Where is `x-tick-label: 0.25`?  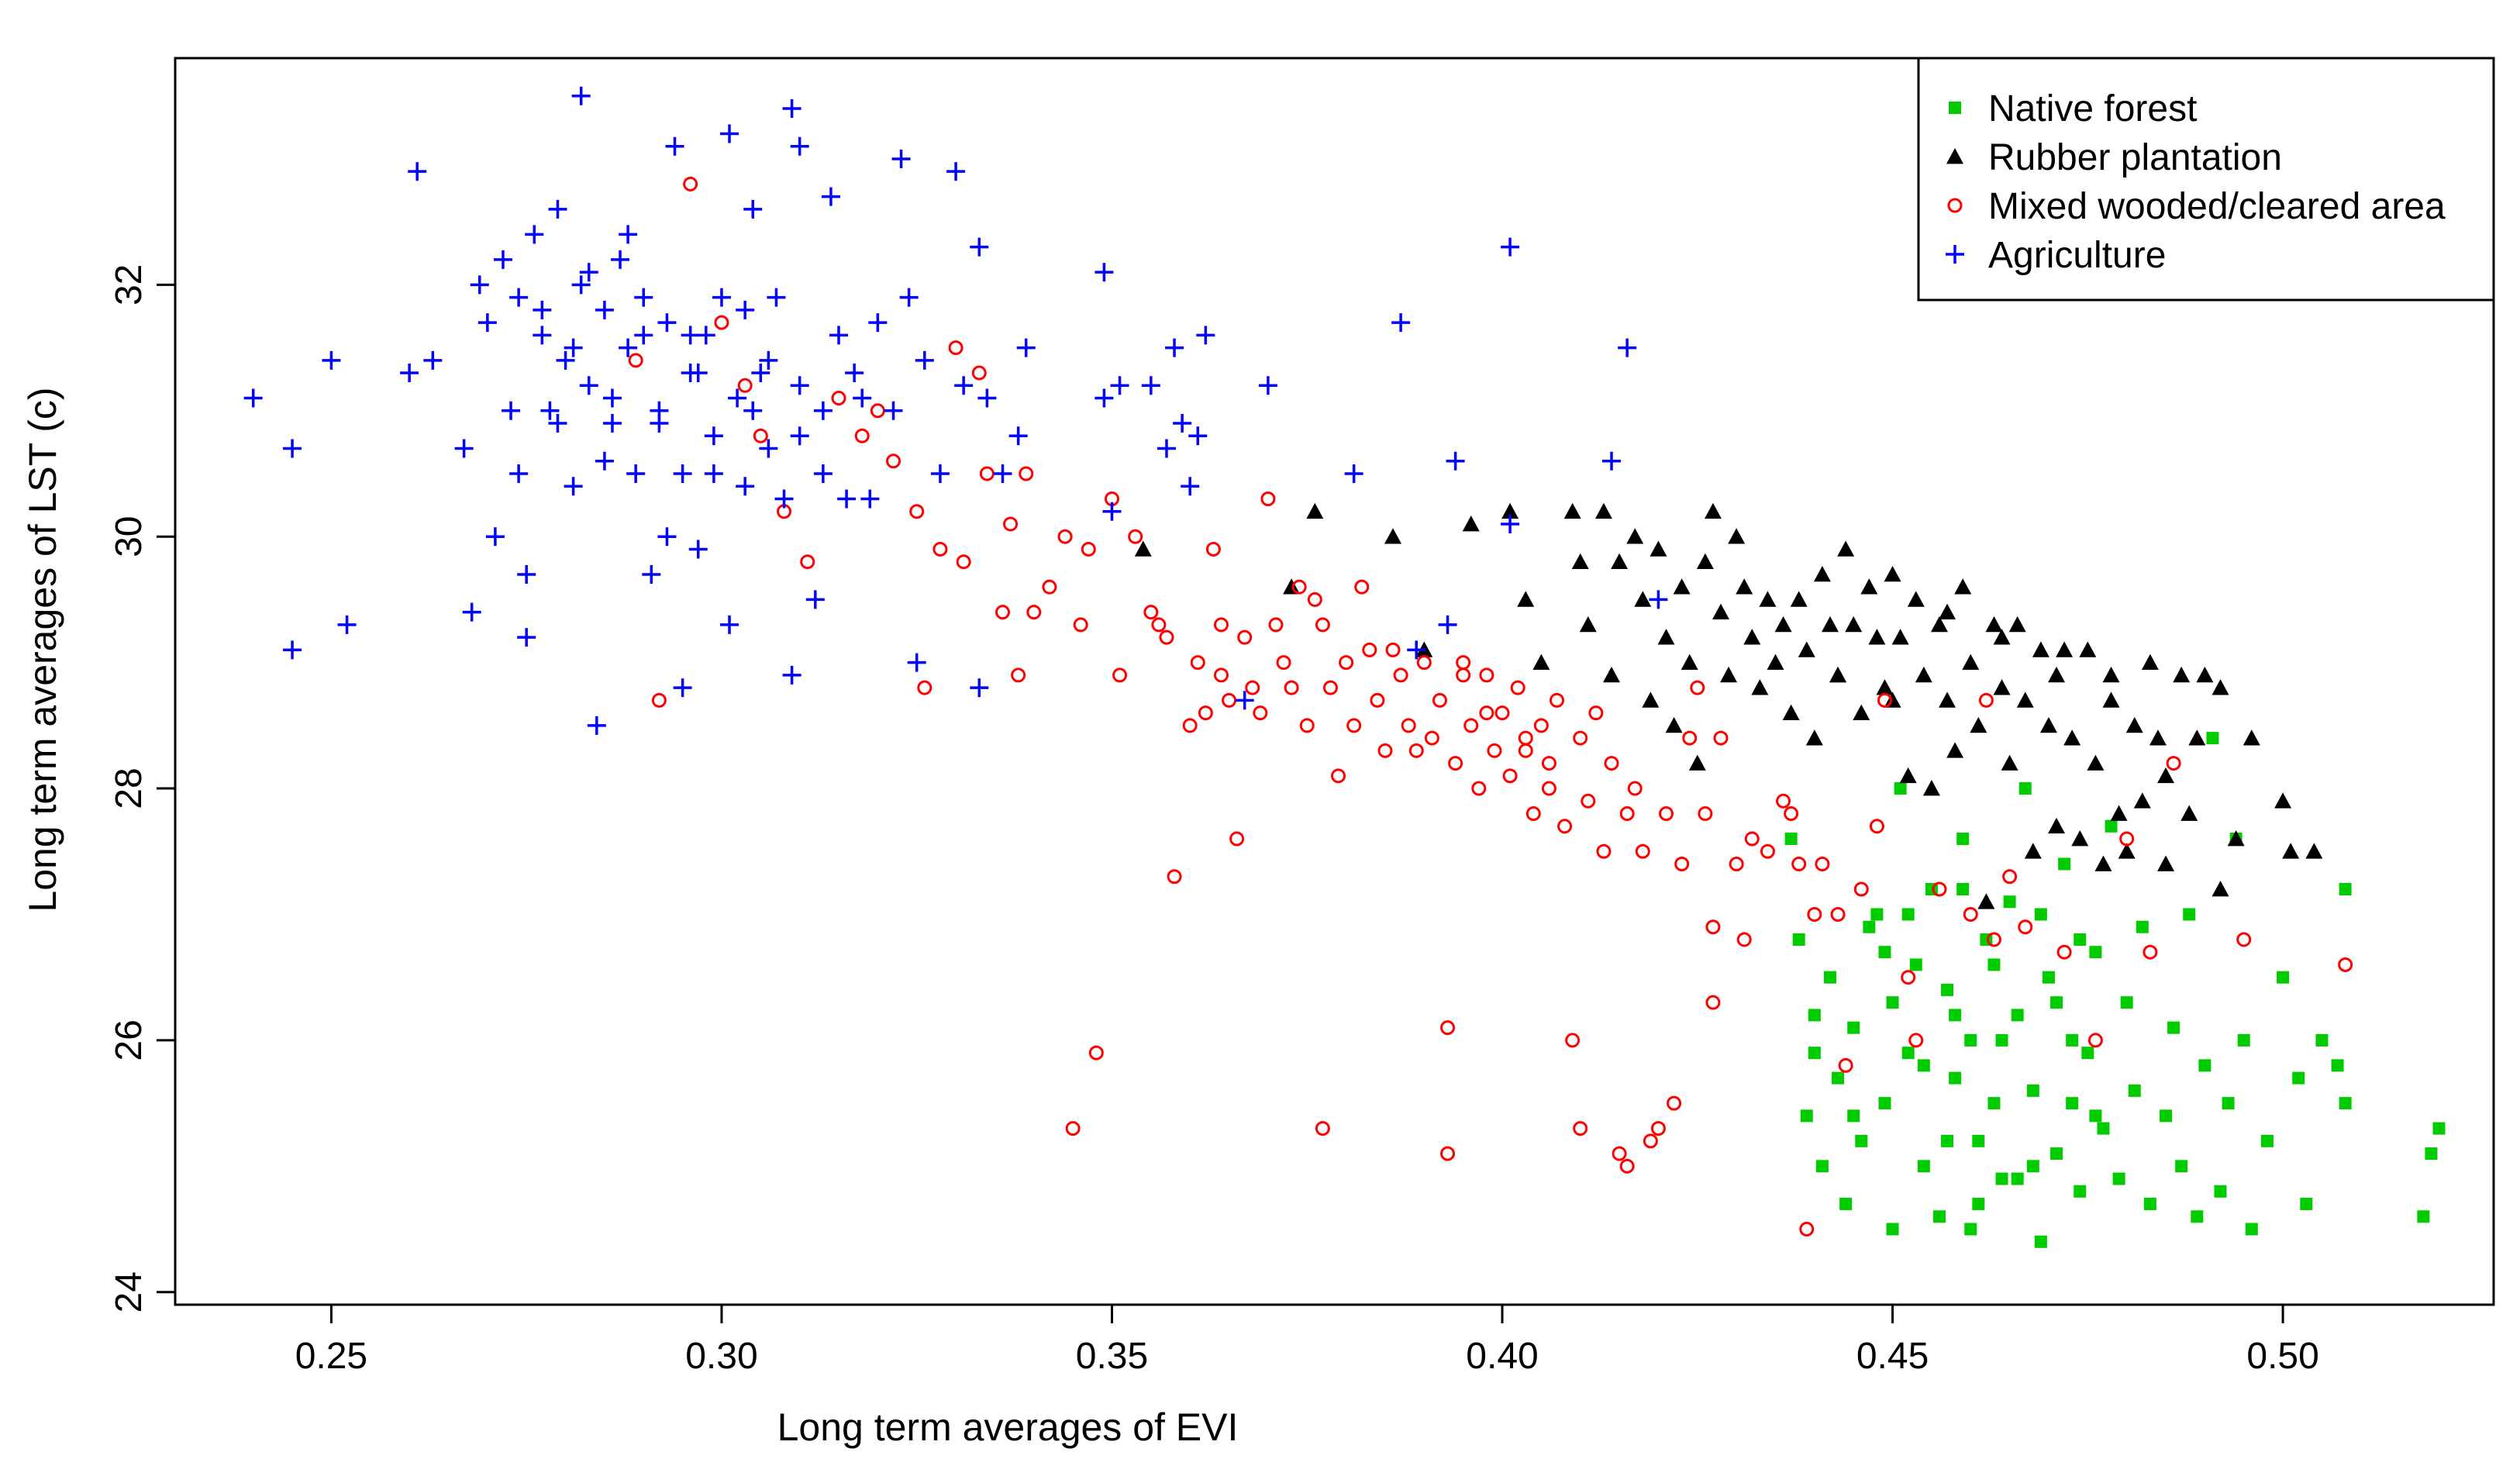
x-tick-label: 0.25 is located at coordinates (331, 1356).